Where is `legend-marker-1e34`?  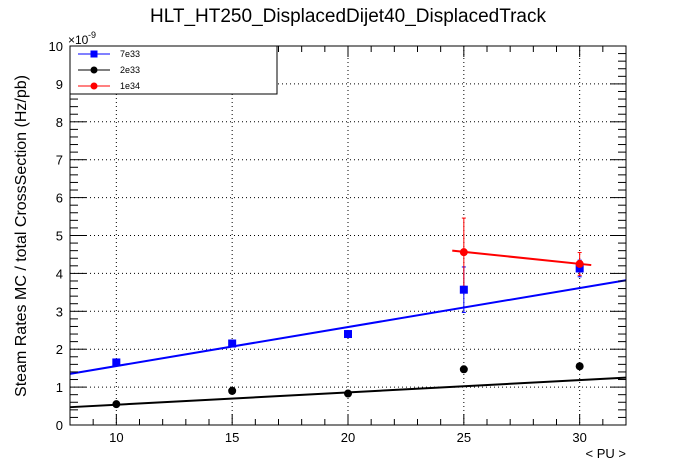
legend-marker-1e34 is located at coordinates (94, 86).